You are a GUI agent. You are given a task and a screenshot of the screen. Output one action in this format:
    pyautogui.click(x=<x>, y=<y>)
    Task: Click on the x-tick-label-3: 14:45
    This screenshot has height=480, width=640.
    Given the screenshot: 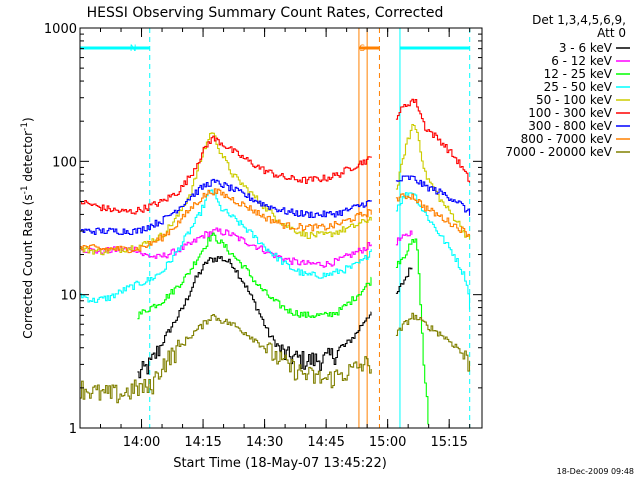 What is the action you would take?
    pyautogui.click(x=325, y=442)
    